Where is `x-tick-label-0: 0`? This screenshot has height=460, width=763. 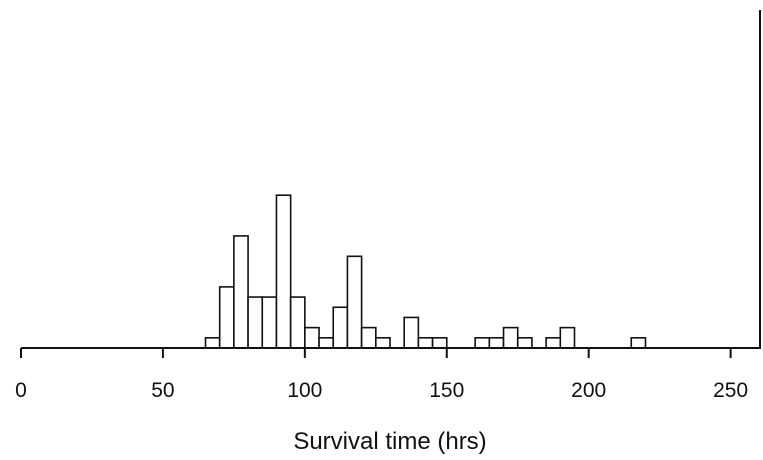
x-tick-label-0: 0 is located at coordinates (21, 390).